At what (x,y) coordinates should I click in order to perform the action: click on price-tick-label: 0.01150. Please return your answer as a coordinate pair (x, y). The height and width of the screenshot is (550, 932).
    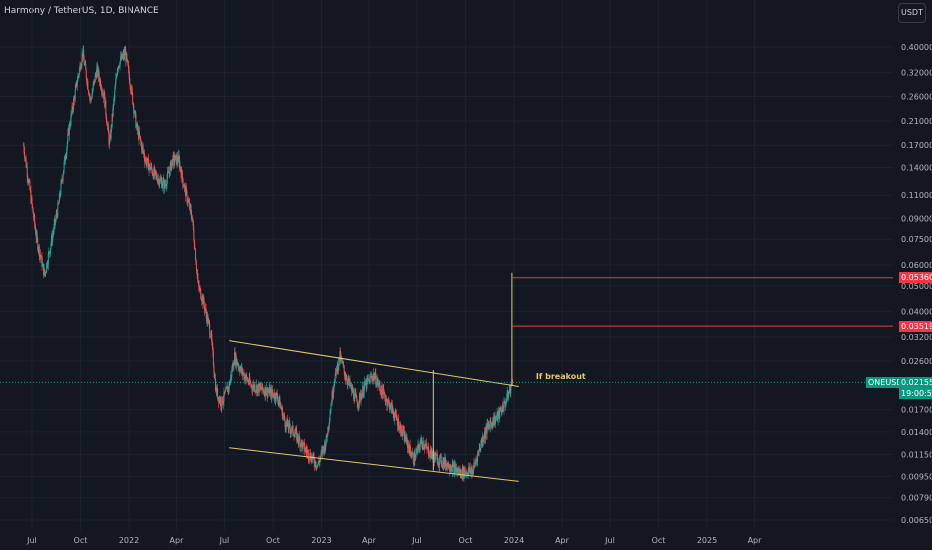
    Looking at the image, I should click on (916, 454).